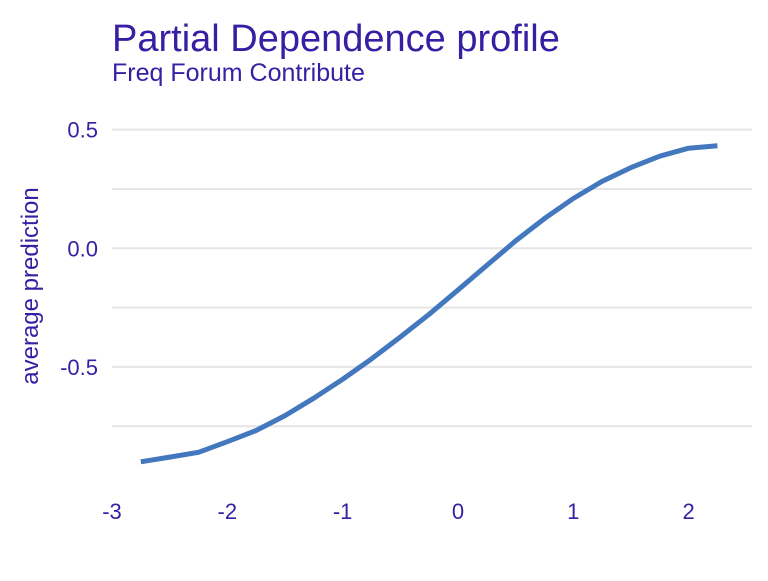 This screenshot has width=768, height=581. What do you see at coordinates (238, 73) in the screenshot?
I see `chart-subtitle: Freq Forum Contribute` at bounding box center [238, 73].